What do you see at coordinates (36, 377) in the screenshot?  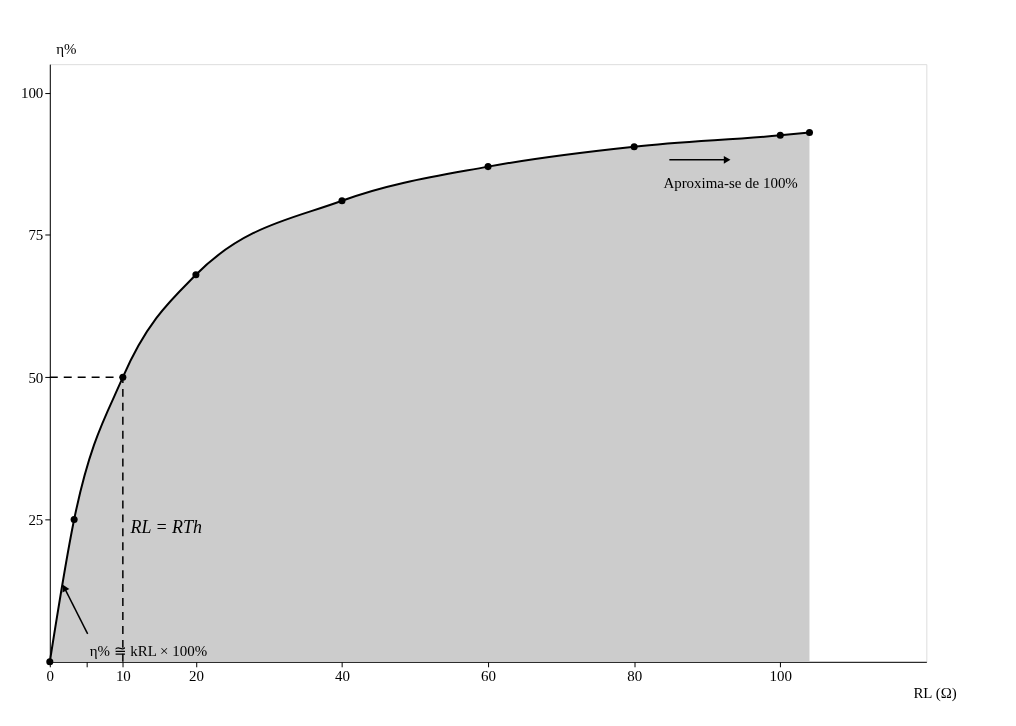 I see `y-tick-label: 50` at bounding box center [36, 377].